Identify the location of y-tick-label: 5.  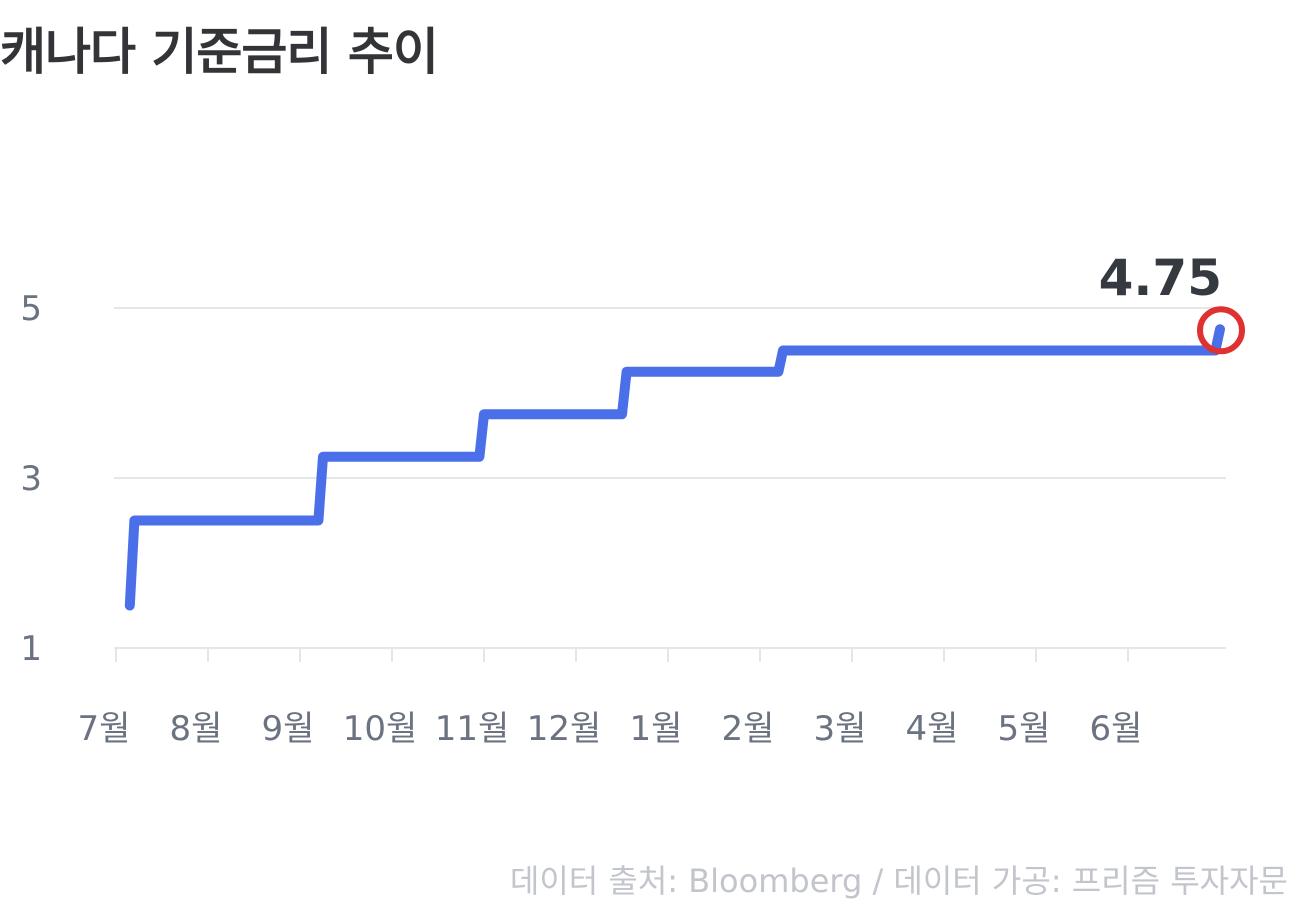
(31, 309).